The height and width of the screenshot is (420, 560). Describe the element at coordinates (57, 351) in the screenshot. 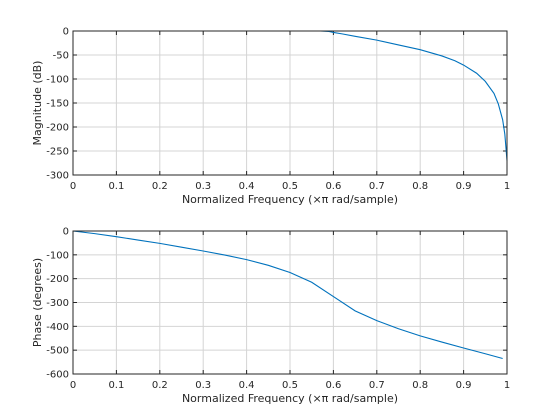

I see `y-tick-label: -500` at that location.